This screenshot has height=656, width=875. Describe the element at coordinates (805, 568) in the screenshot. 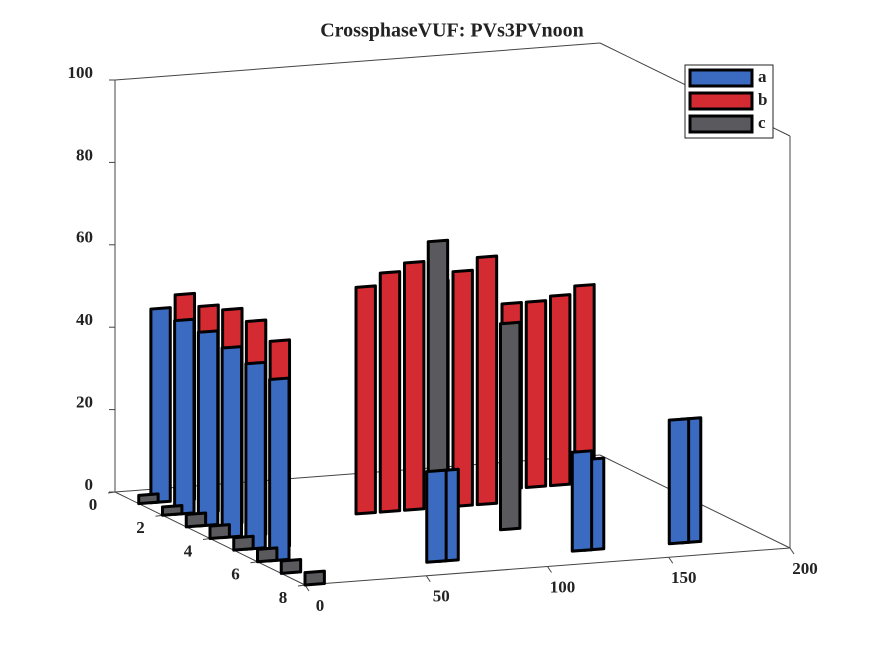

I see `x-tick-label: 200` at that location.